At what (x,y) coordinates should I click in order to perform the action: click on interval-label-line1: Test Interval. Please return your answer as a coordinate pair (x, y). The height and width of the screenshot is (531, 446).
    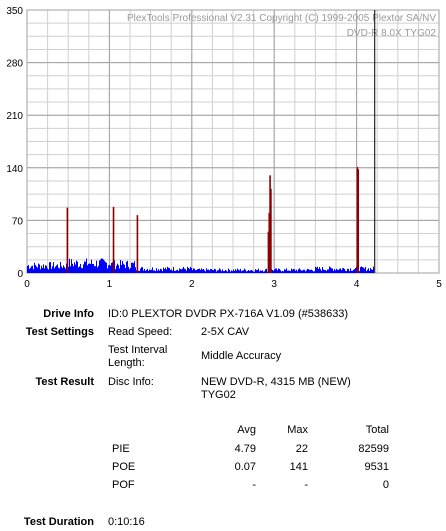
    Looking at the image, I should click on (138, 350).